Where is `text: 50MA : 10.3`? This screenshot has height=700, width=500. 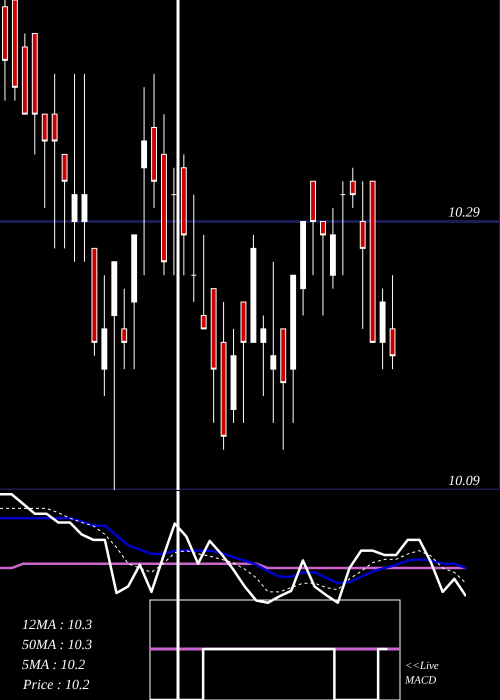 text: 50MA : 10.3 is located at coordinates (57, 645).